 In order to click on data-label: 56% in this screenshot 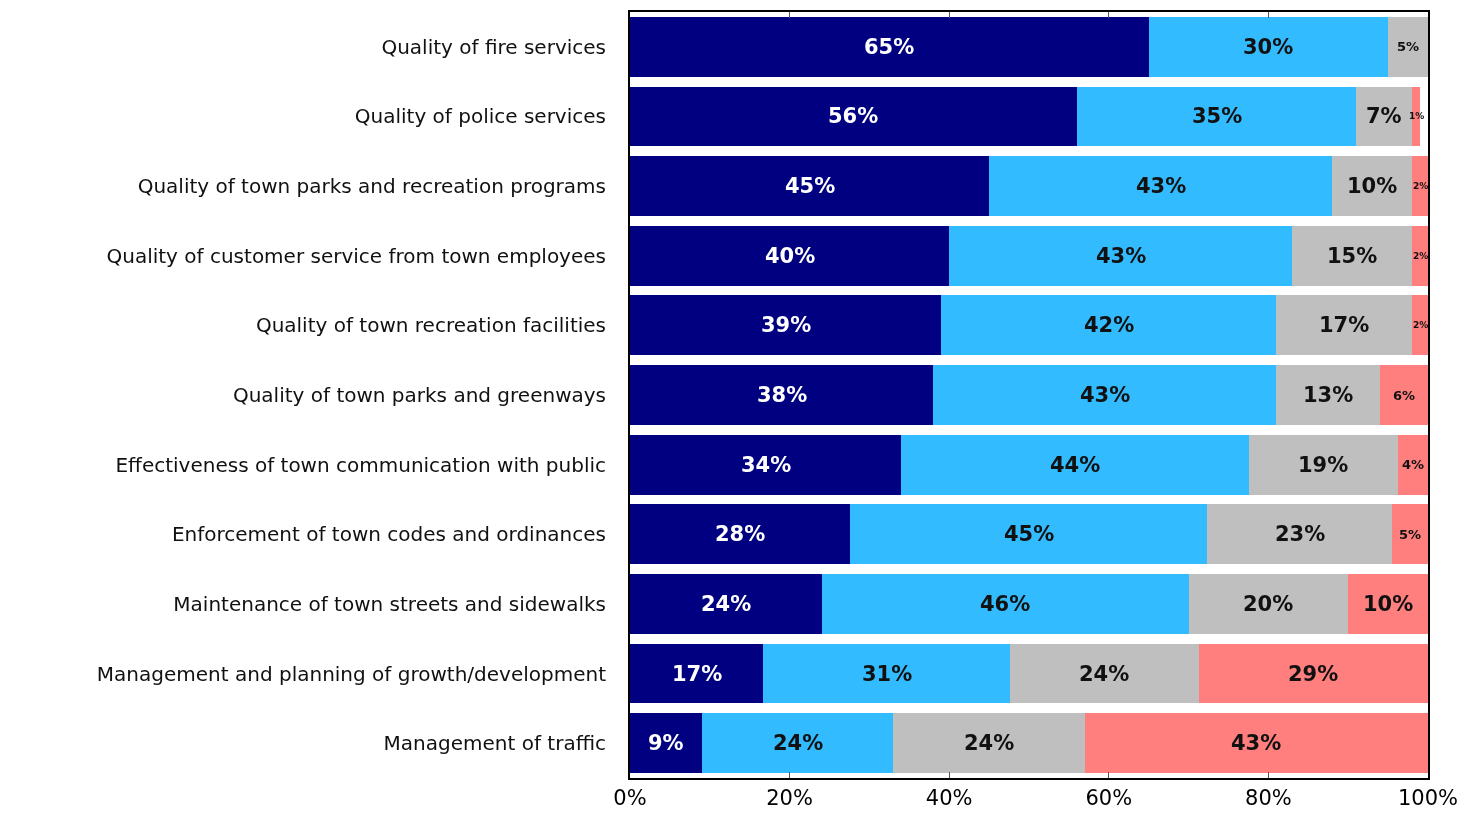, I will do `click(853, 116)`.